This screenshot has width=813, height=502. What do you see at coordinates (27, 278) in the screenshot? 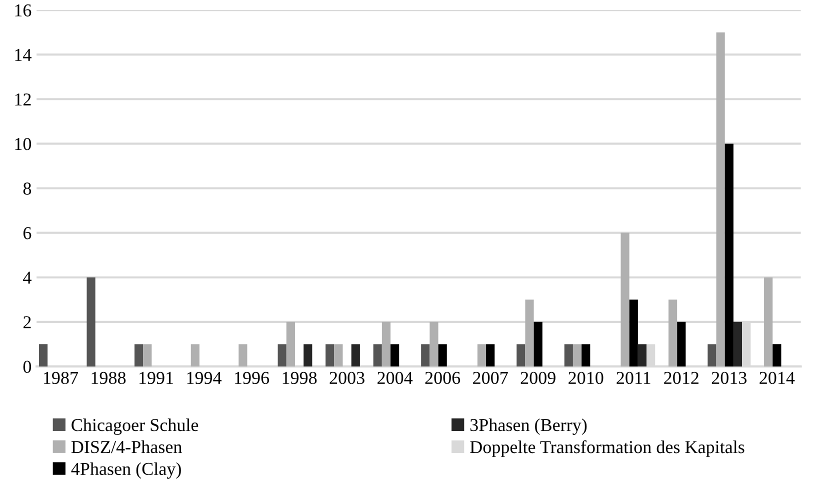
I see `y-tick-label: 4` at bounding box center [27, 278].